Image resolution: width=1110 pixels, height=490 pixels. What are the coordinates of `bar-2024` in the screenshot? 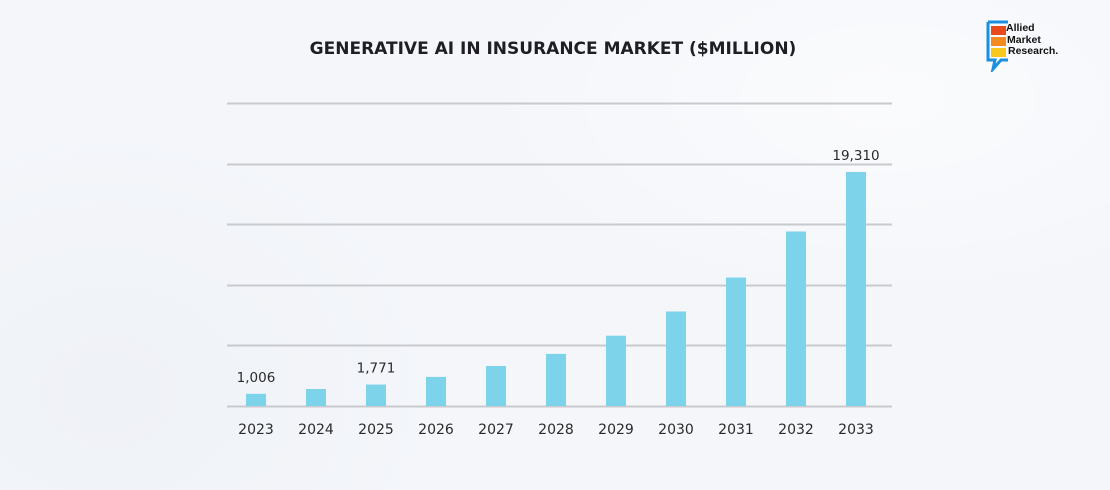 It's located at (316, 397).